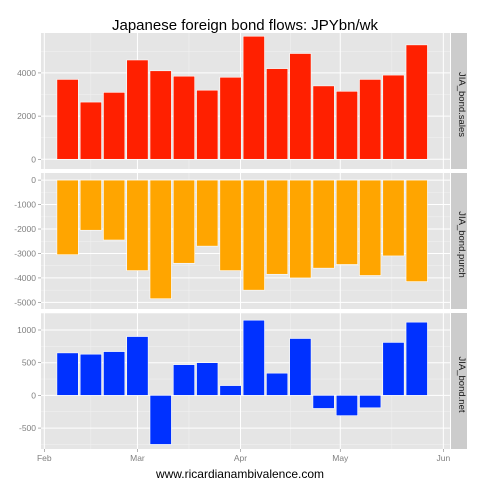  Describe the element at coordinates (67, 217) in the screenshot. I see `bar-JIA_bond.purch-0` at that location.